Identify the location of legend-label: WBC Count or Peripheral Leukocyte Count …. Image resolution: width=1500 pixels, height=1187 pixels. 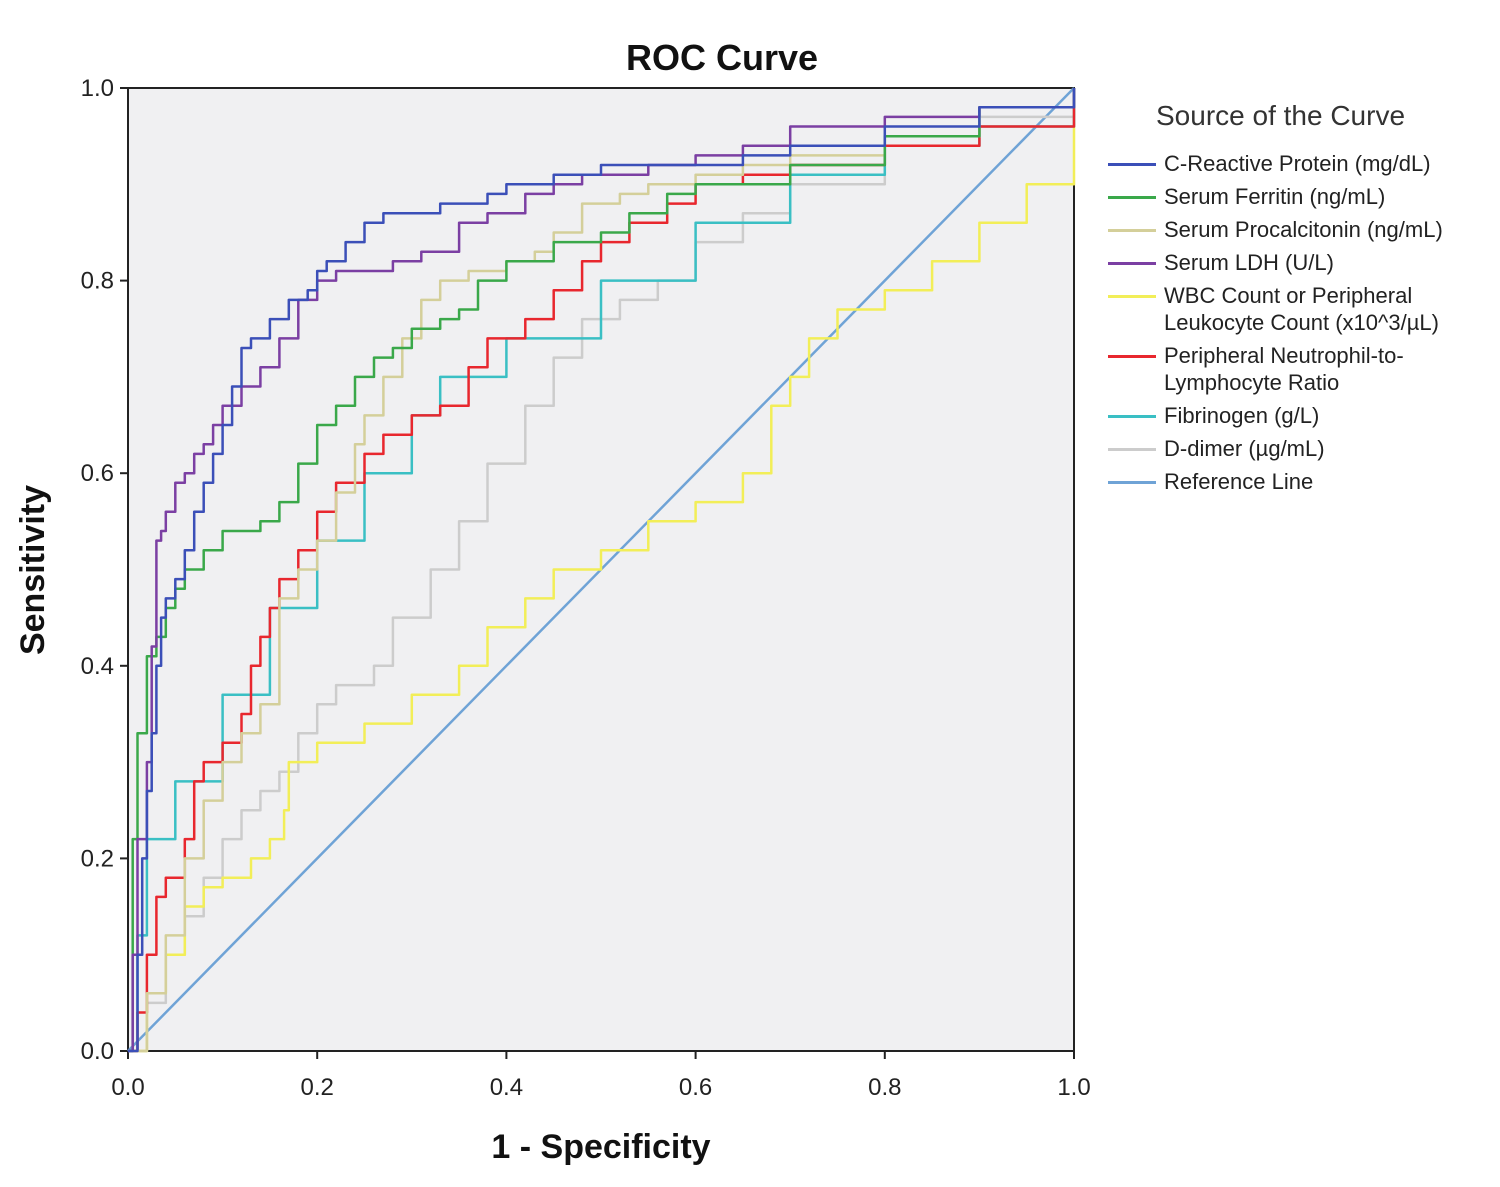
(1301, 309).